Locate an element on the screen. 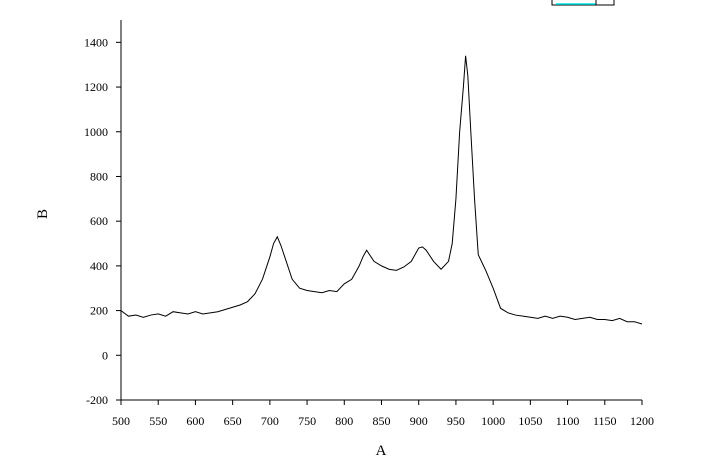  y-axis-label: B is located at coordinates (43, 214).